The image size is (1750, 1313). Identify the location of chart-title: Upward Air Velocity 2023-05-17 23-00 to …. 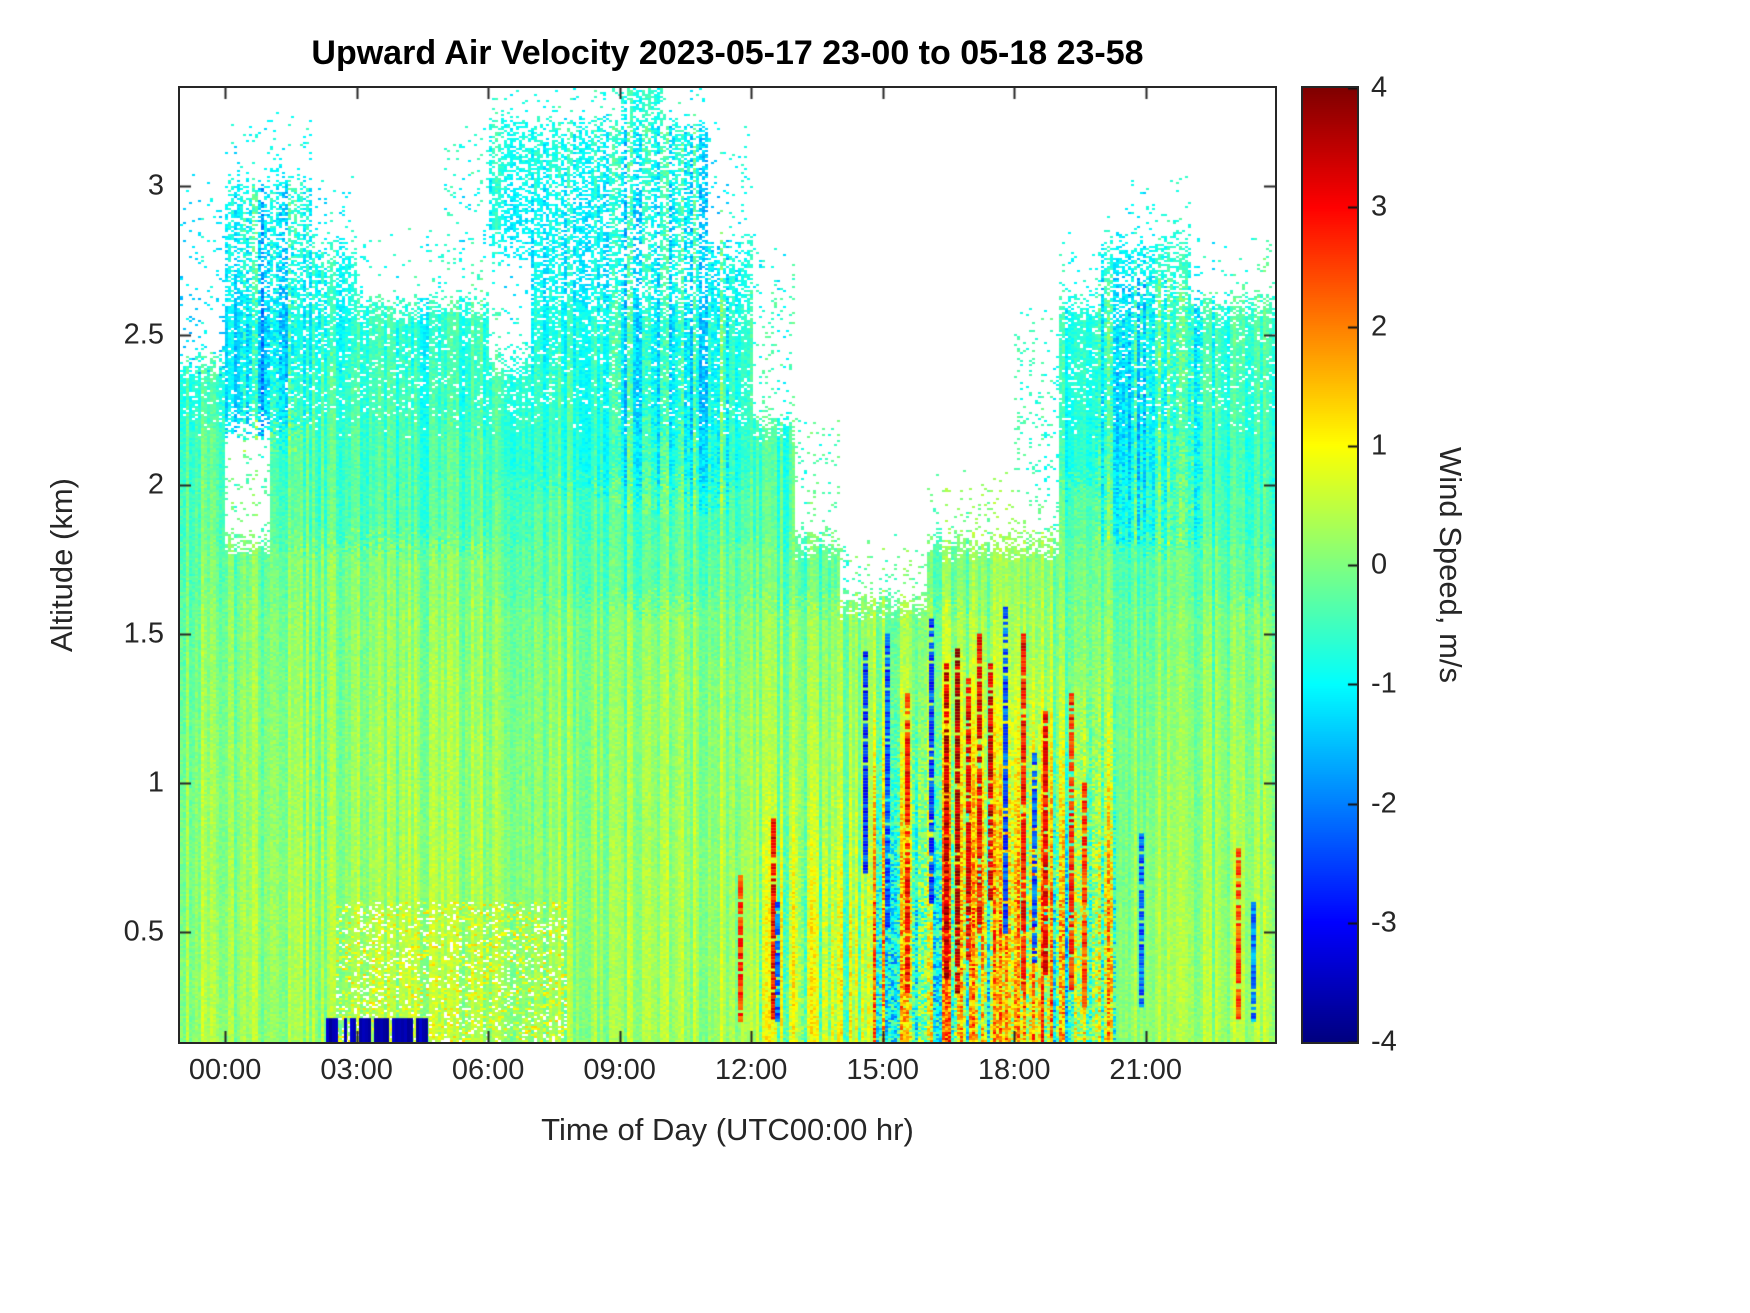
(727, 53).